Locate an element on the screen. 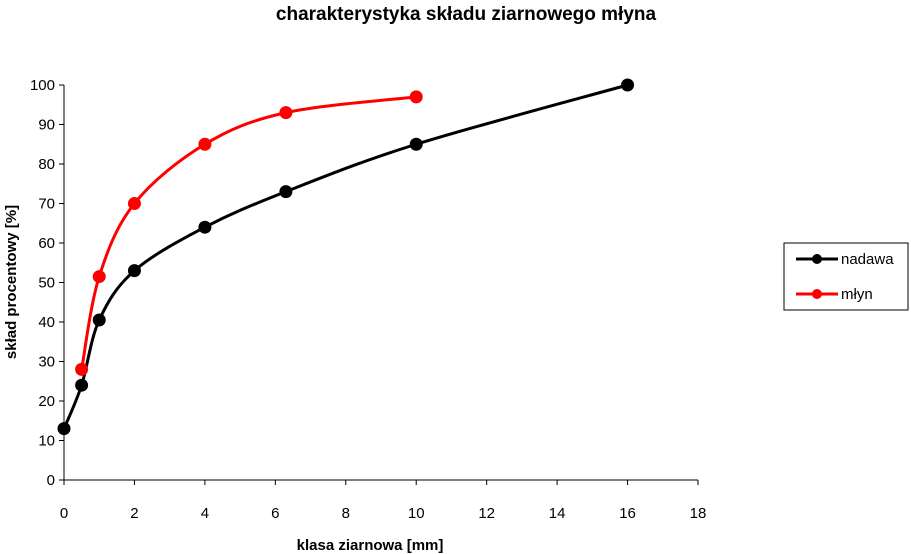  x-tick-label: 4 is located at coordinates (205, 513).